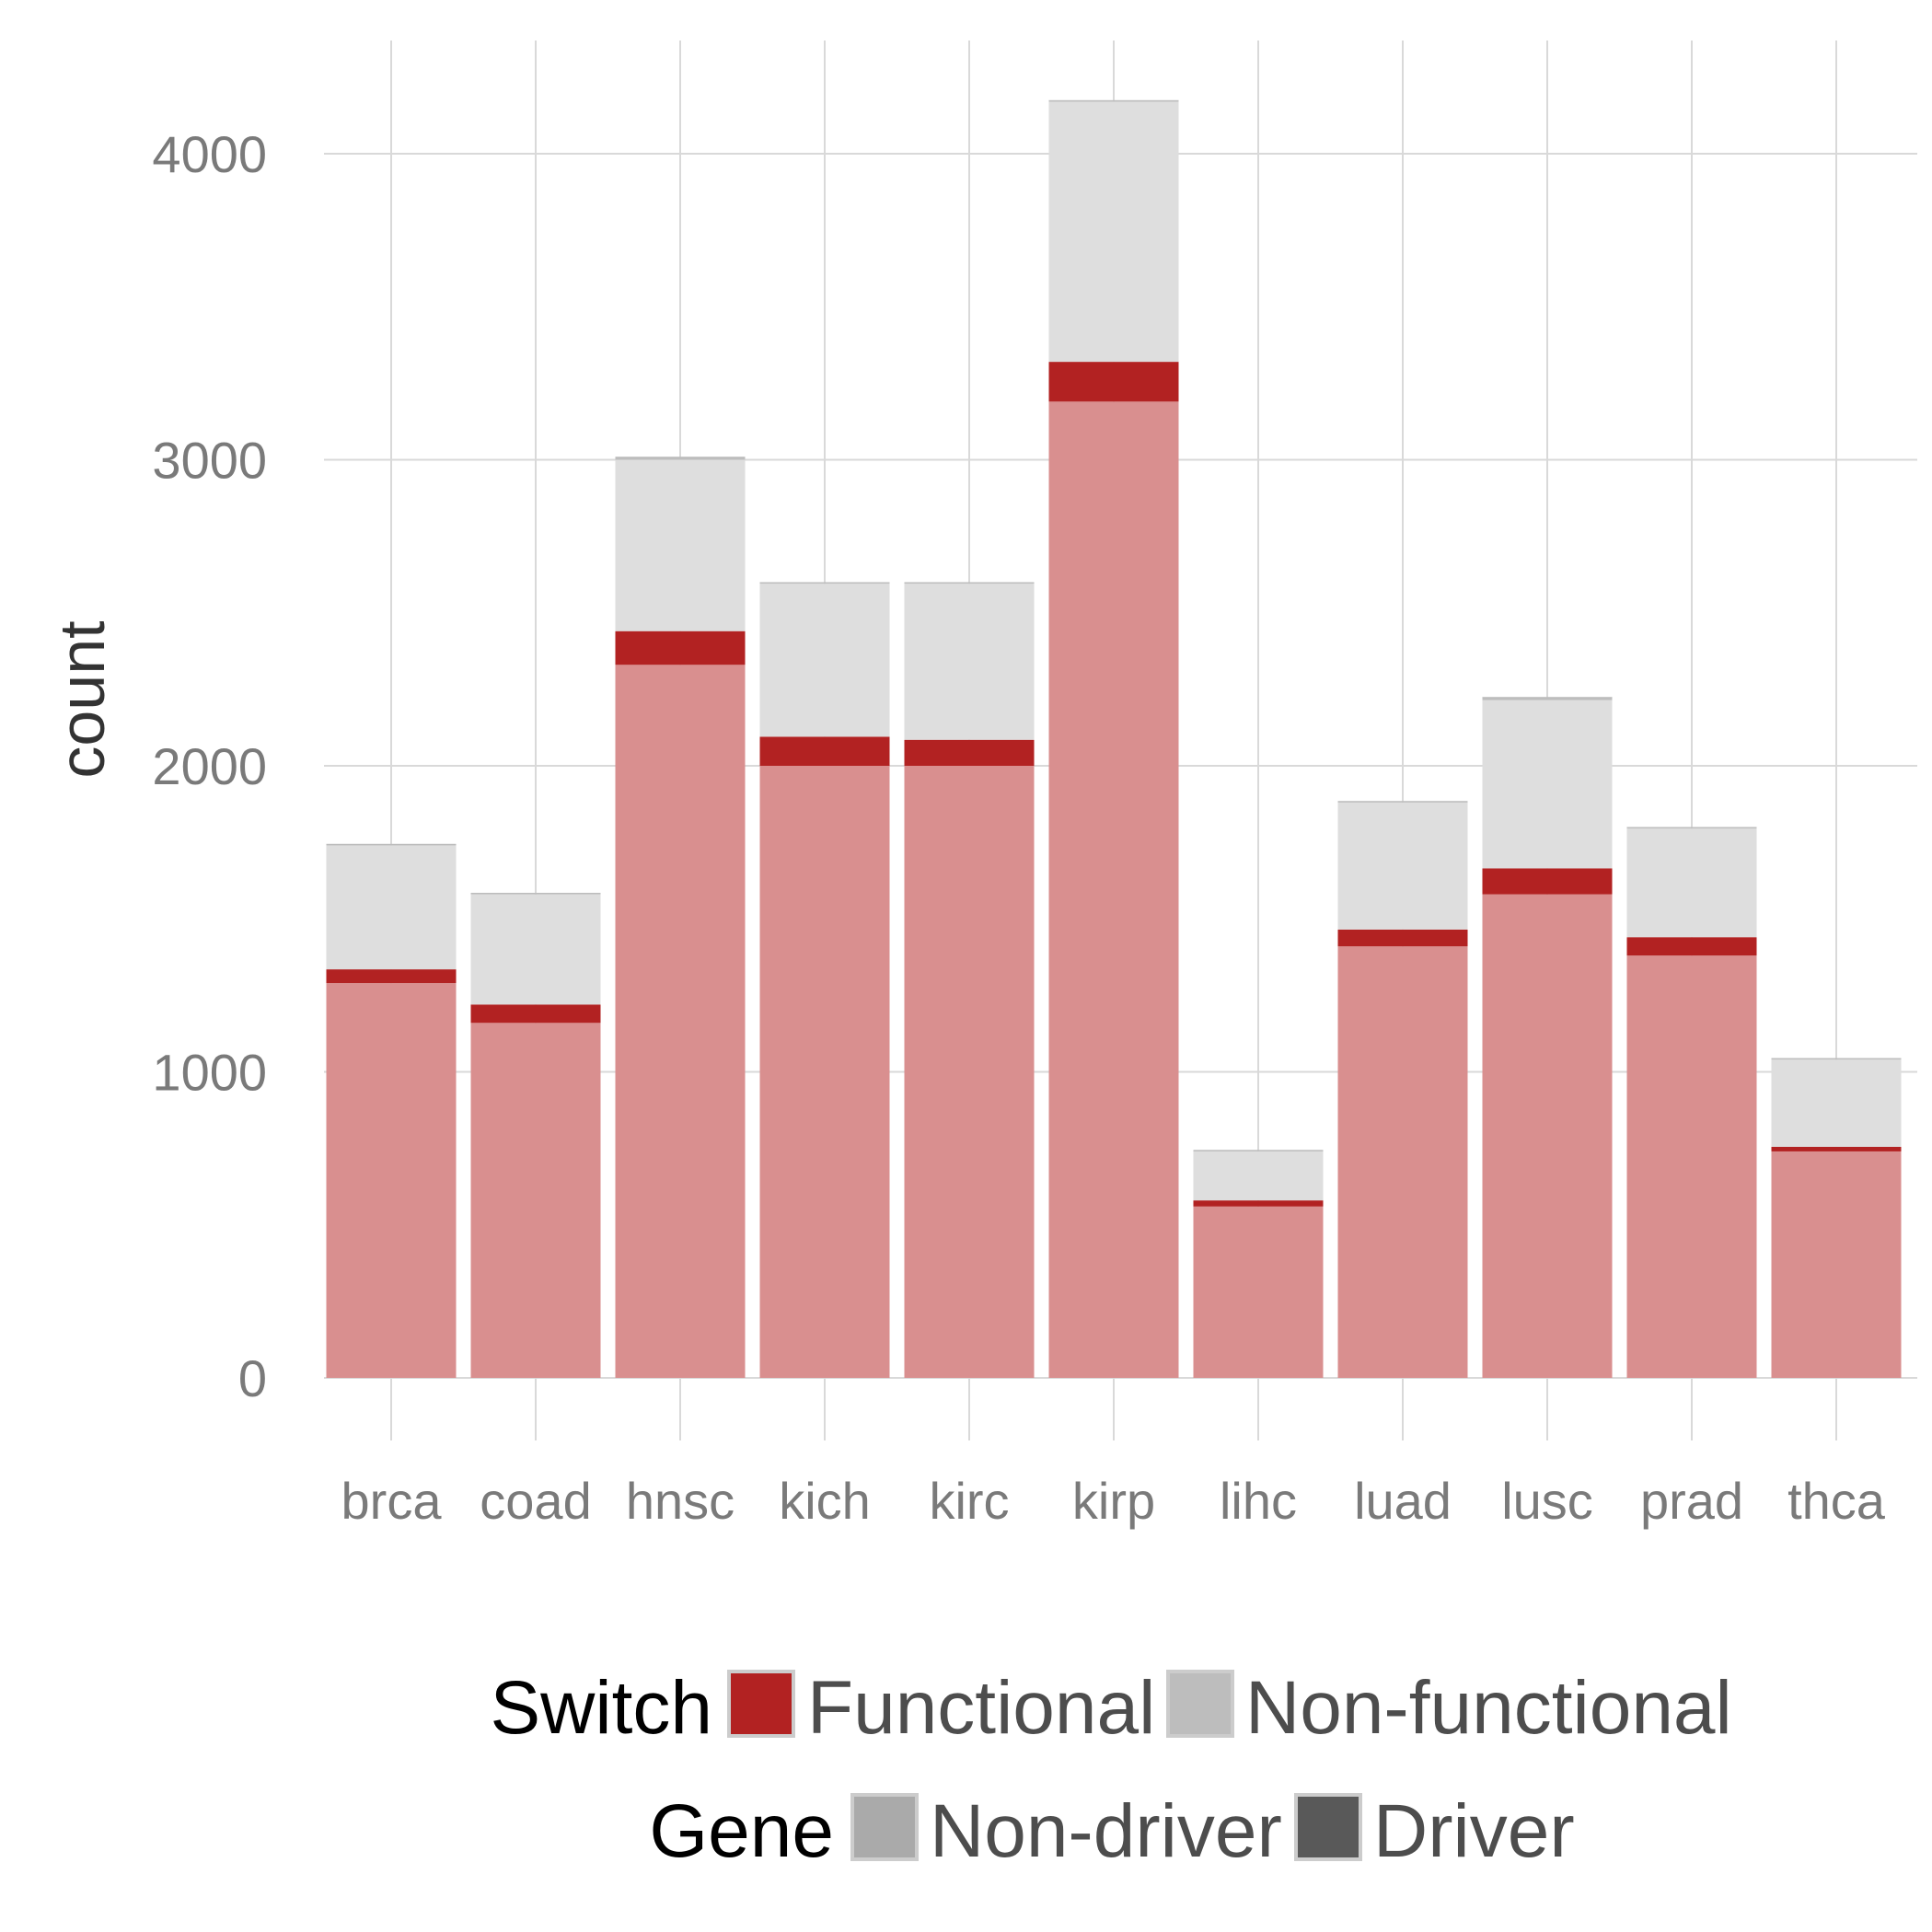  What do you see at coordinates (253, 1378) in the screenshot?
I see `y-tick-label: 0` at bounding box center [253, 1378].